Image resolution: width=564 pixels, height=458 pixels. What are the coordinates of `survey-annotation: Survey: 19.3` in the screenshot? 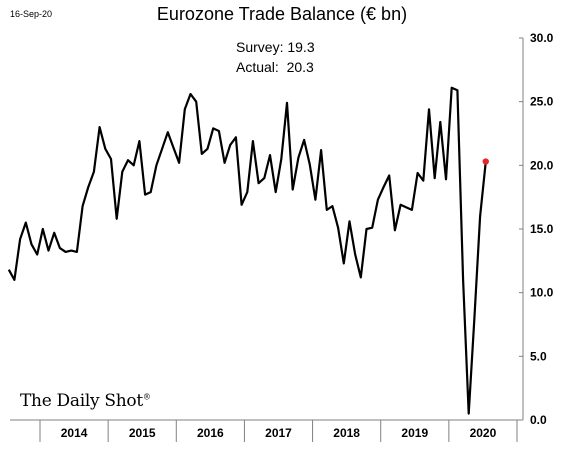 It's located at (275, 47).